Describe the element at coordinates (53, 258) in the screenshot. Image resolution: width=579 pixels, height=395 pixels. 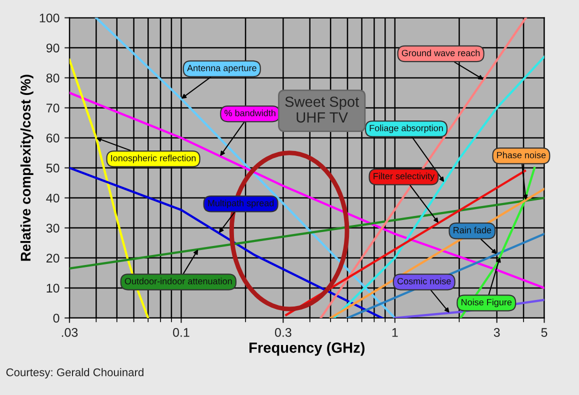
I see `y-tick-label: 20` at that location.